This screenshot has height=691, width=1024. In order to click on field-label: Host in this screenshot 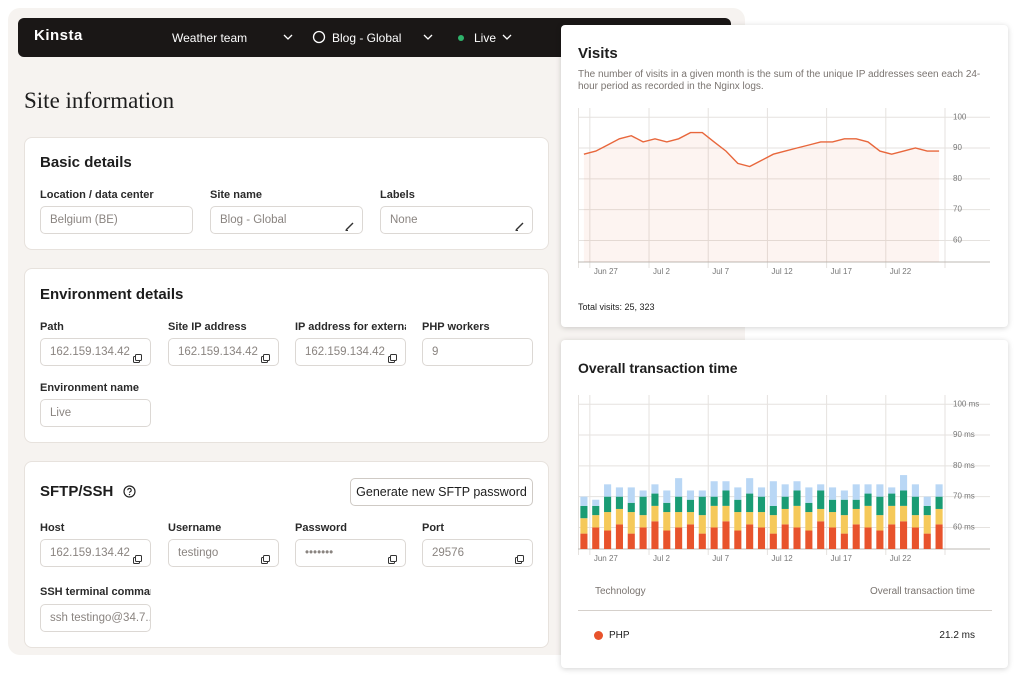, I will do `click(52, 528)`.